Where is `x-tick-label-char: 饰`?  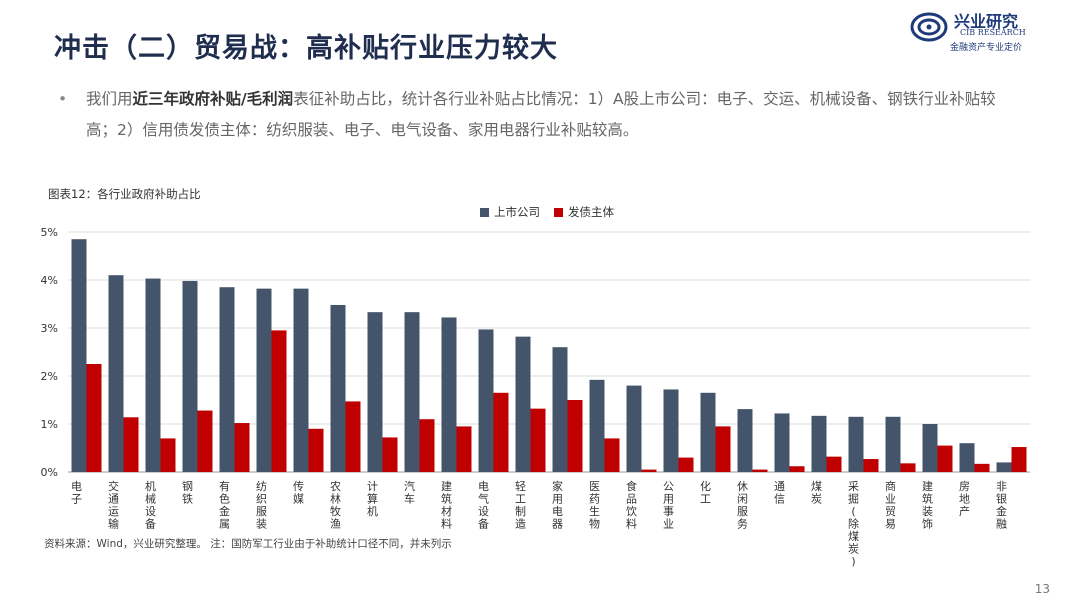 x-tick-label-char: 饰 is located at coordinates (927, 524).